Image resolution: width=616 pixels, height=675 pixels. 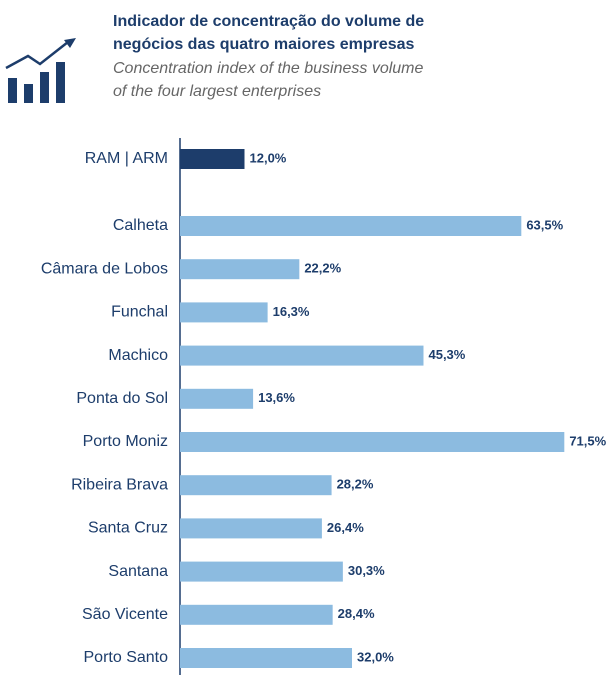 What do you see at coordinates (104, 268) in the screenshot?
I see `category-label: Câmara de Lobos` at bounding box center [104, 268].